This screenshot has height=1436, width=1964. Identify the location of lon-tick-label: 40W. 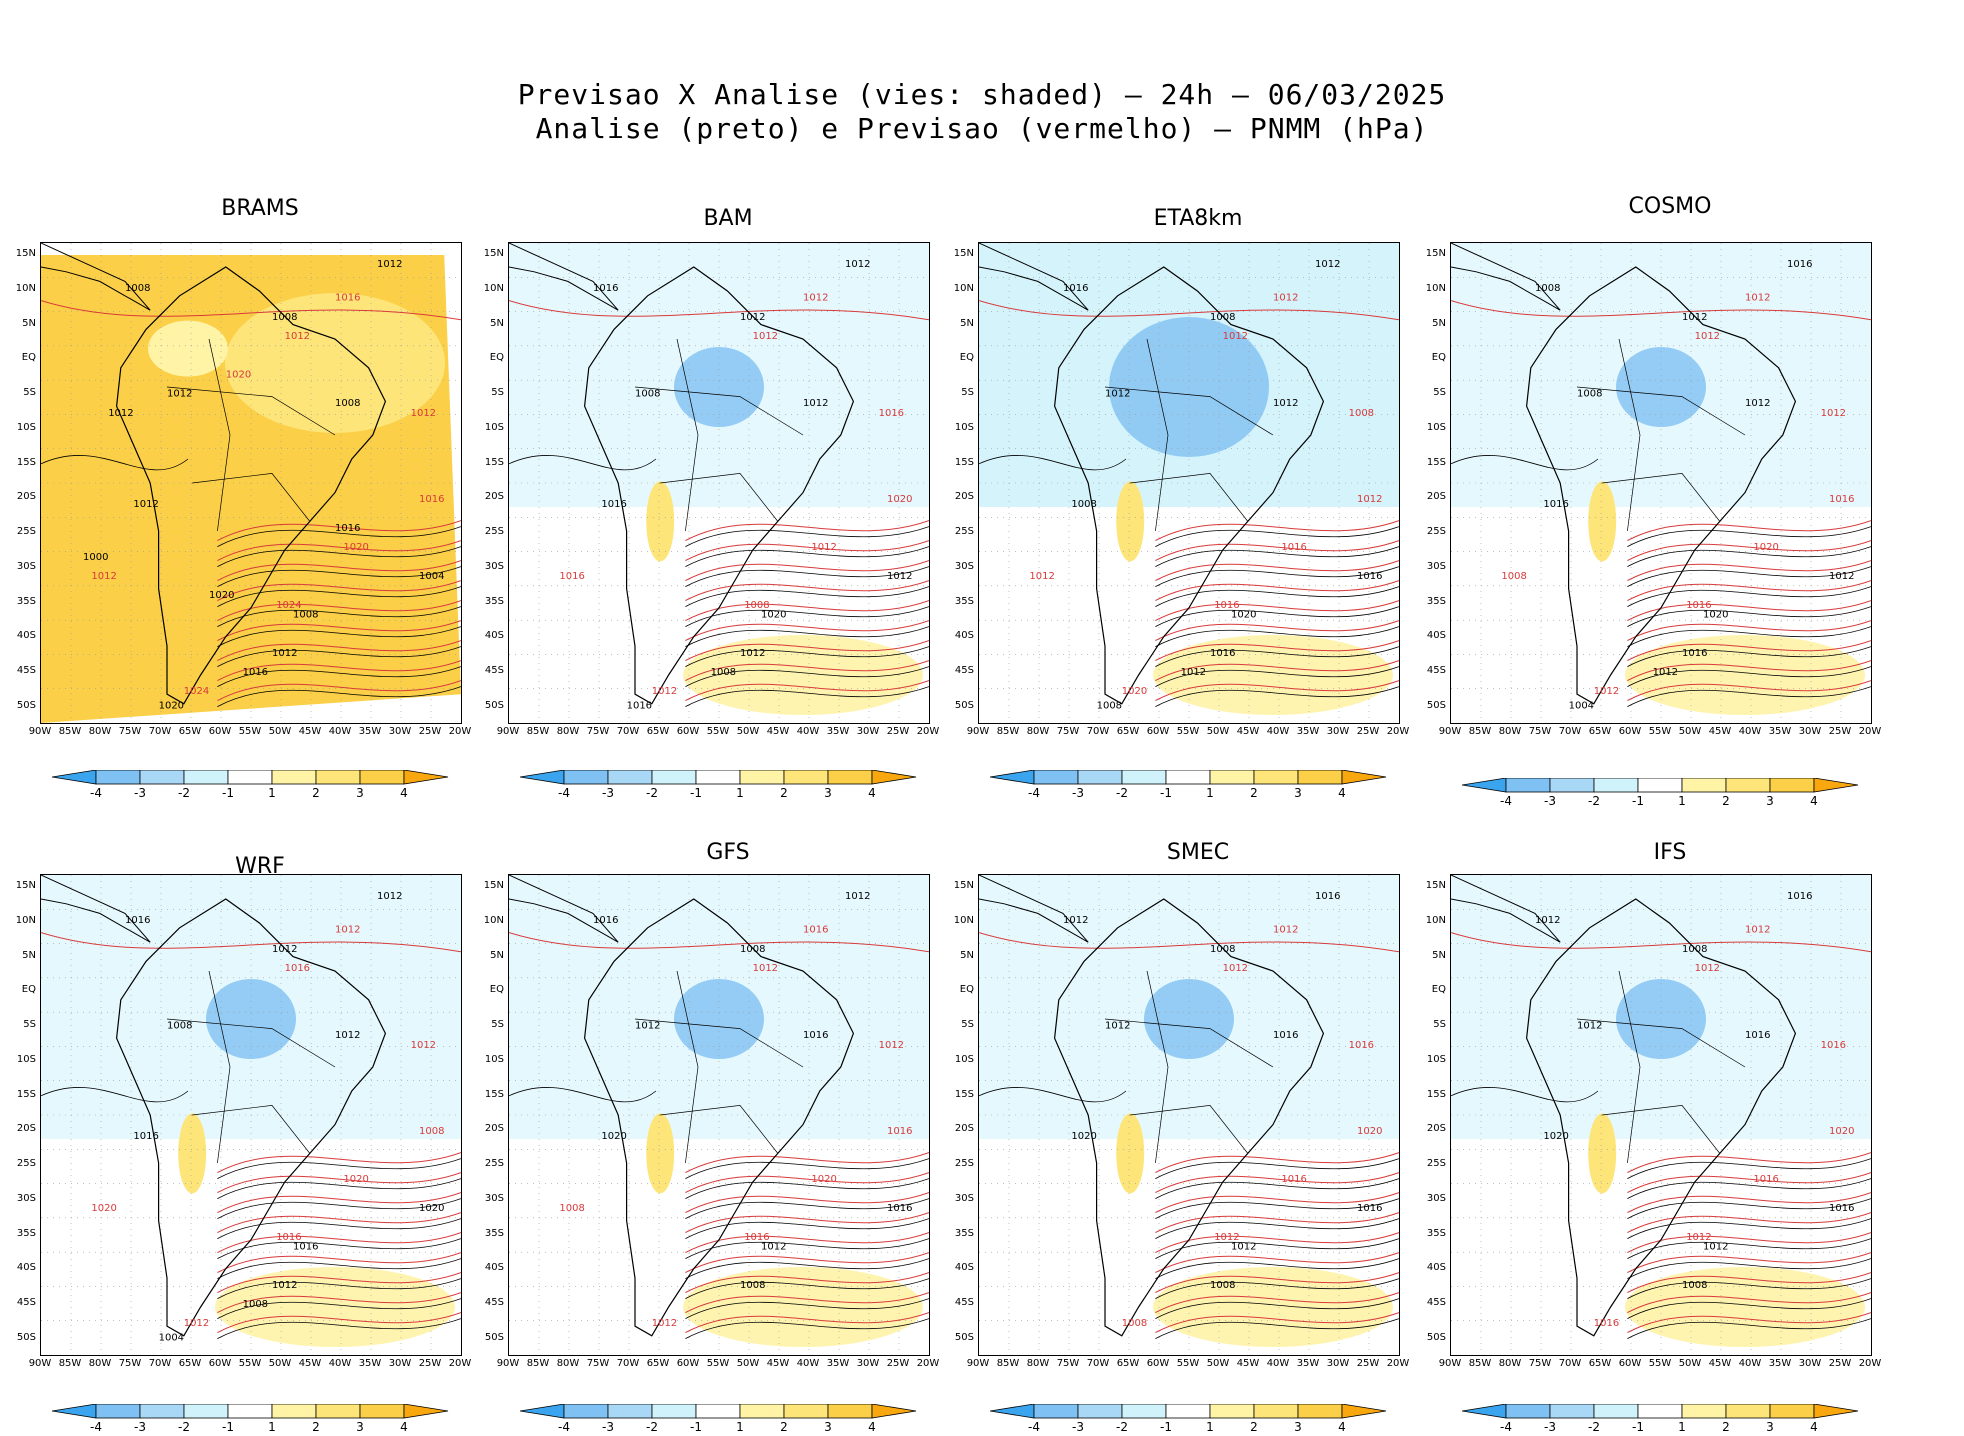
(1278, 731).